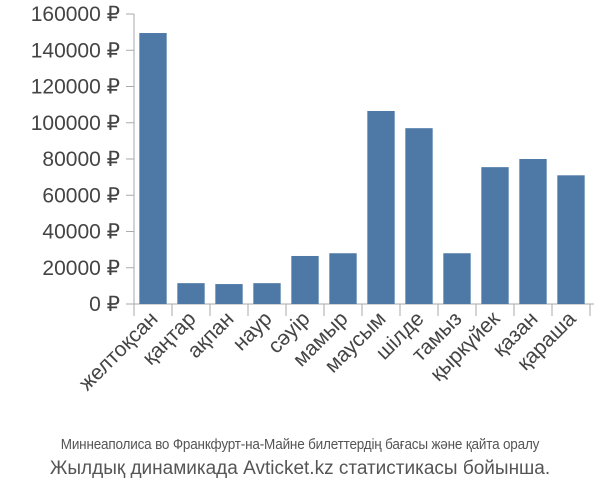  Describe the element at coordinates (75, 87) in the screenshot. I see `y-tick-label: 120000 ₽` at that location.